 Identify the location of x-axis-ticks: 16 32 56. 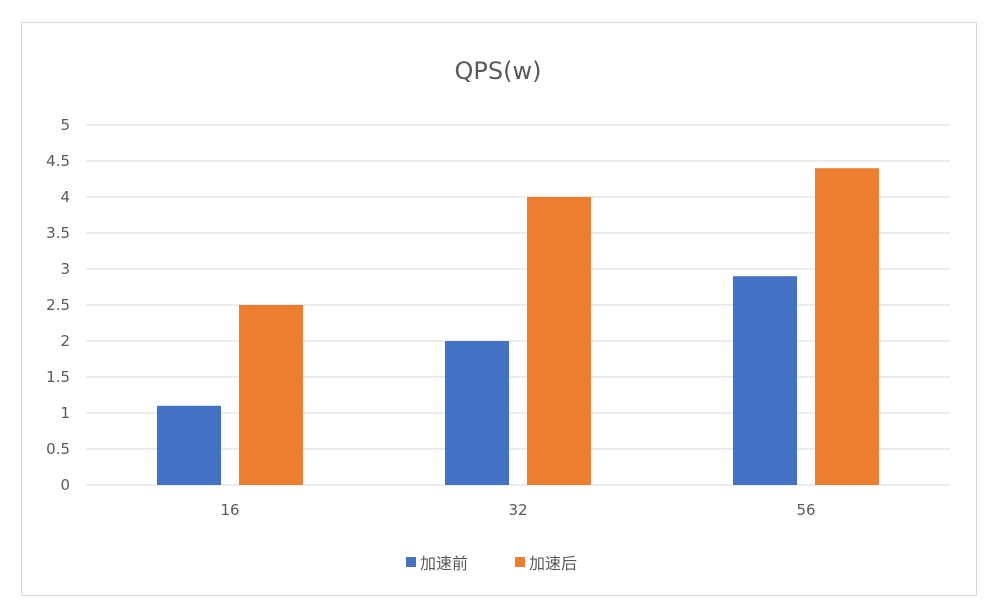
(517, 510).